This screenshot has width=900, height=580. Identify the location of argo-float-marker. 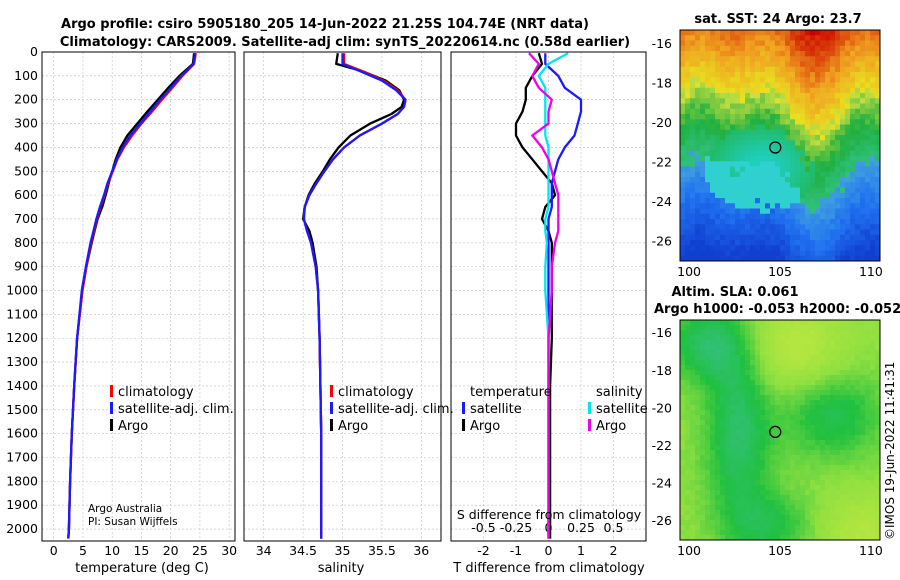
(775, 432).